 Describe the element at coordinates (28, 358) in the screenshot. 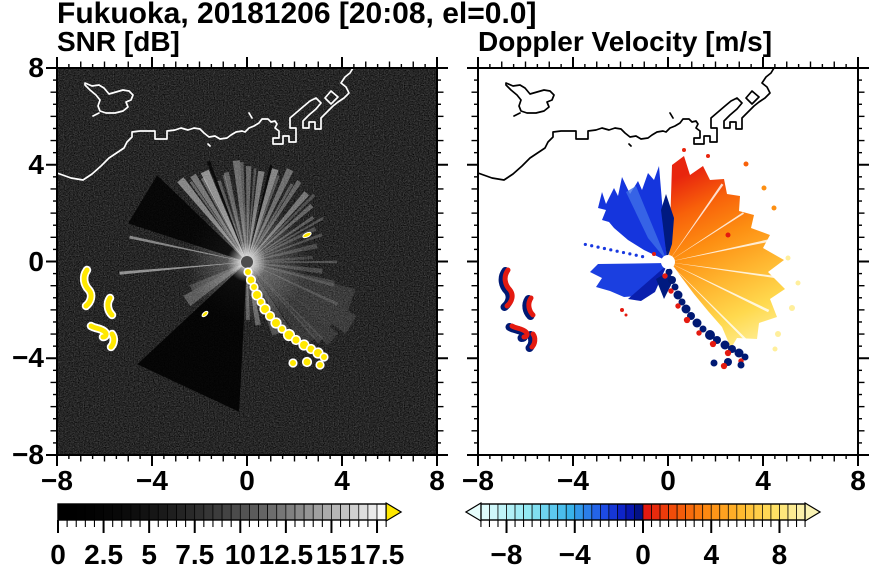

I see `y-tick-label: −4` at that location.